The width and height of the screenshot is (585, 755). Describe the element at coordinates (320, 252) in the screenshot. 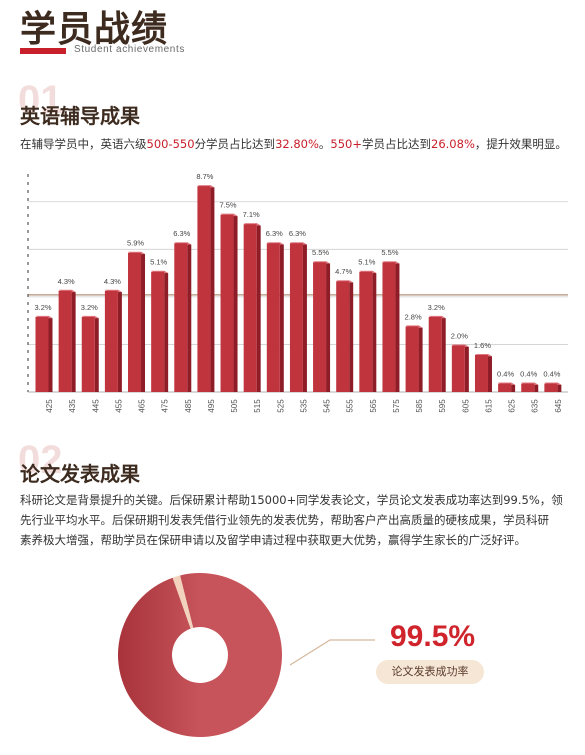

I see `data-label-545: 5.5%` at that location.